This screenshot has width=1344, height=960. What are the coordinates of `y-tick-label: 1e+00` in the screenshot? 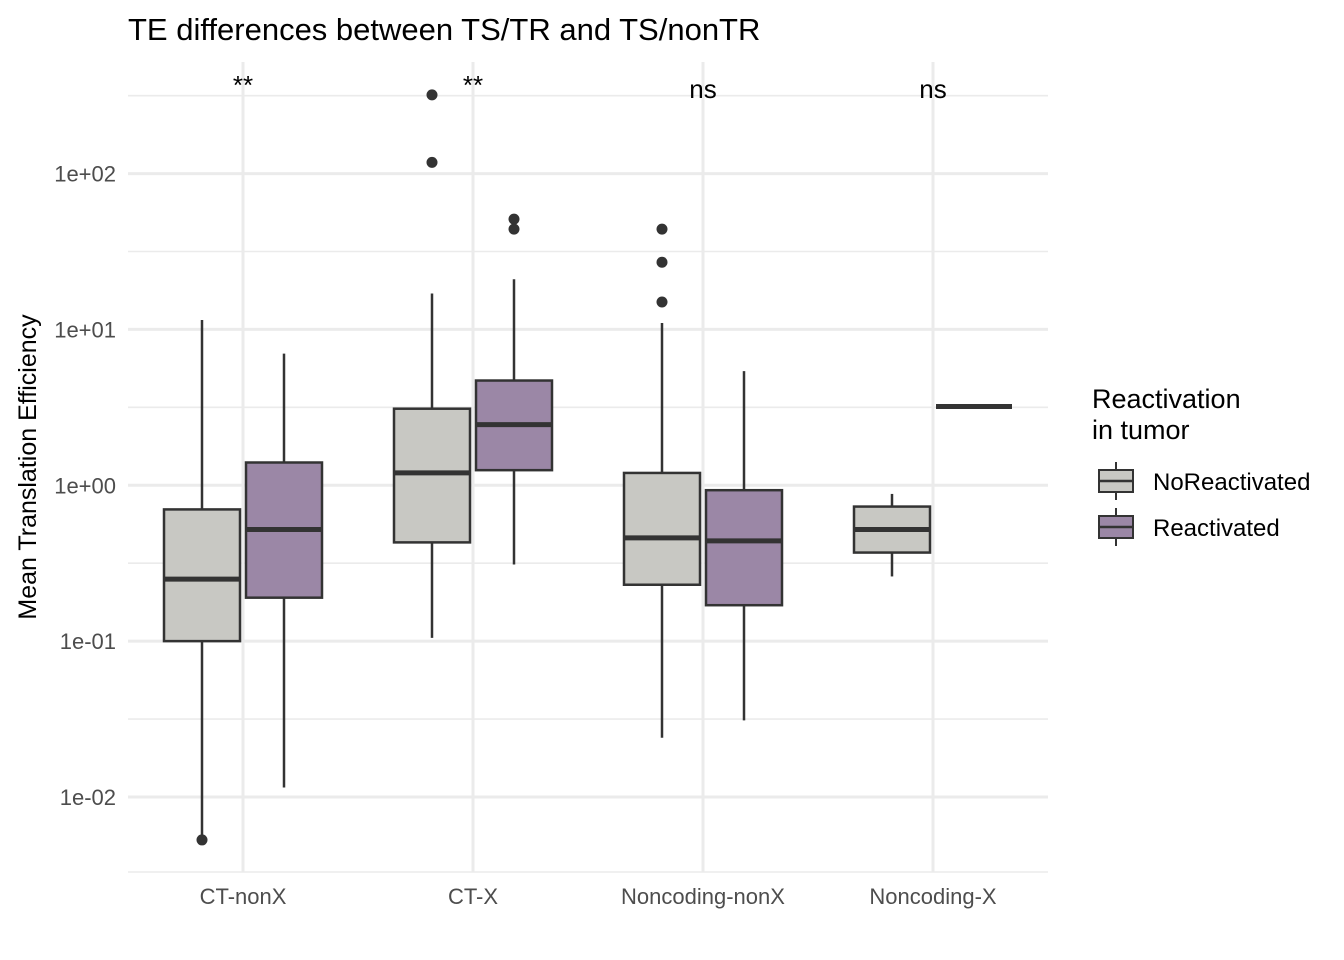 It's located at (85, 485).